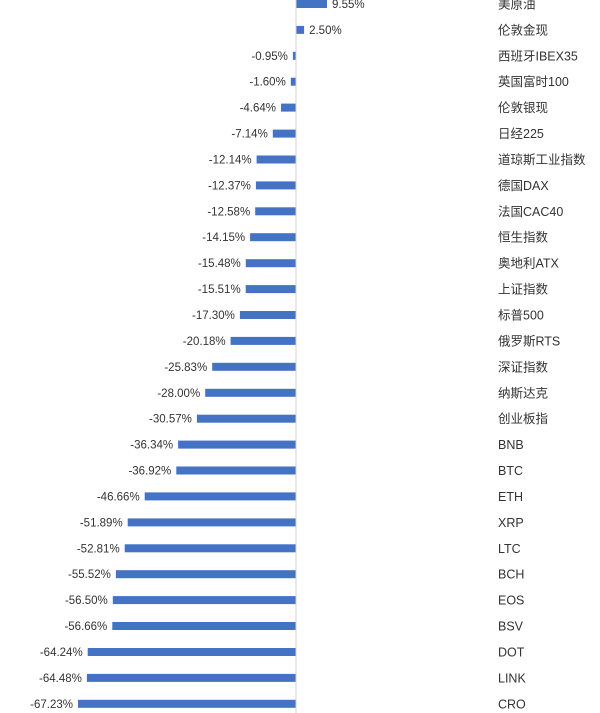 This screenshot has height=713, width=600. I want to click on category-label-17: BNB, so click(511, 445).